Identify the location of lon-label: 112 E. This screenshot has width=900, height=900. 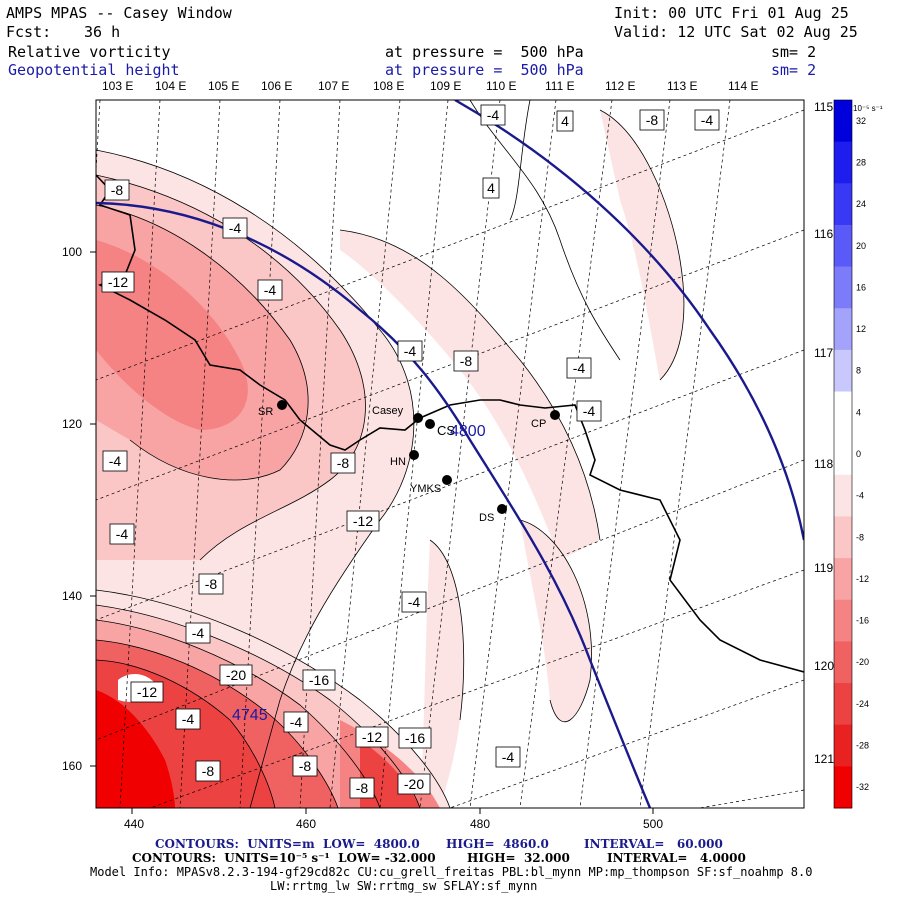
(620, 86).